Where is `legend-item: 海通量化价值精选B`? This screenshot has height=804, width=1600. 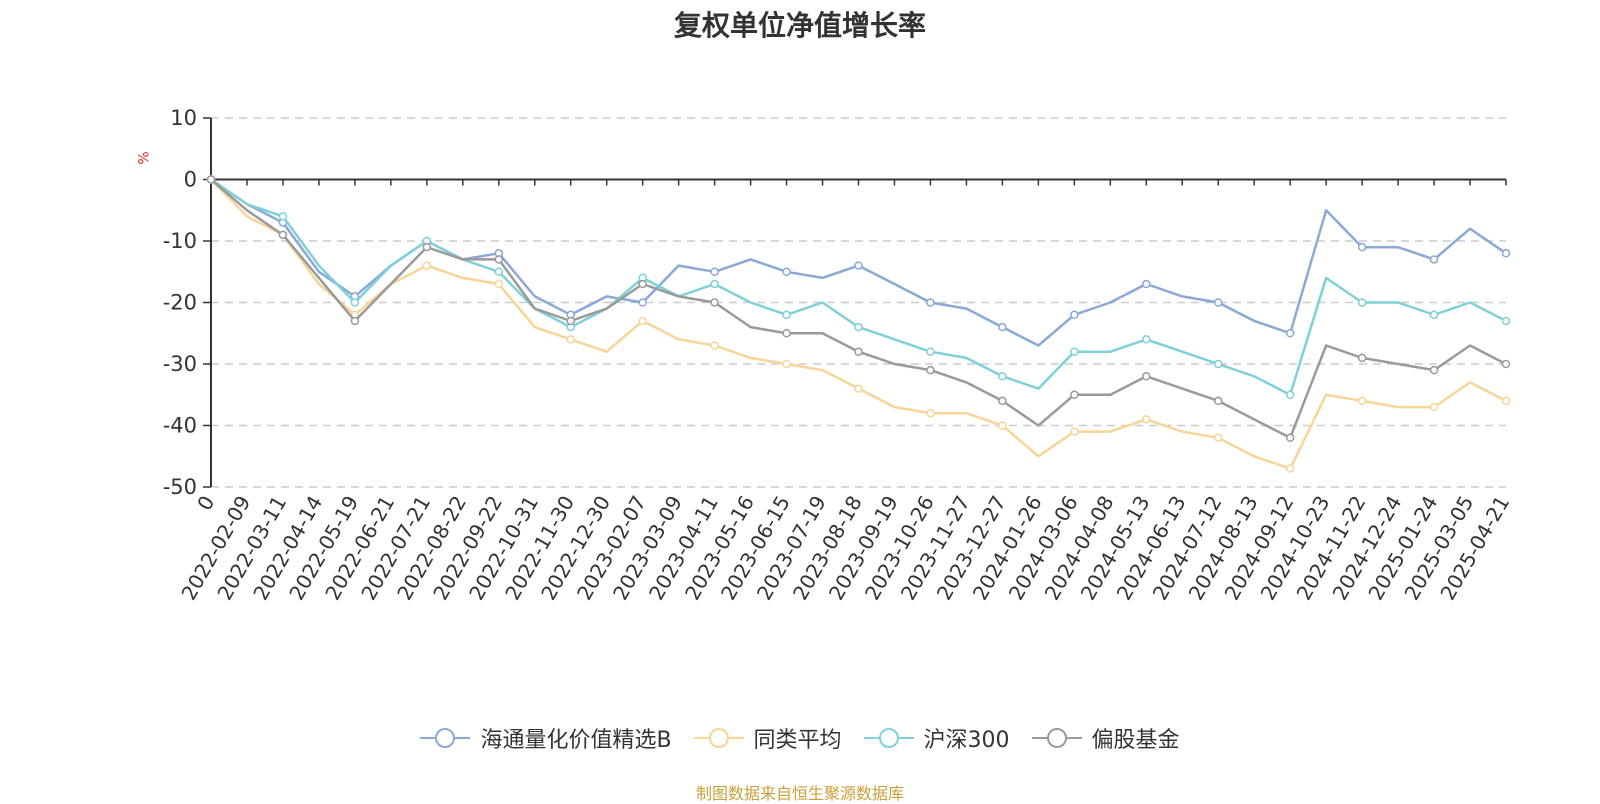
legend-item: 海通量化价值精选B is located at coordinates (546, 738).